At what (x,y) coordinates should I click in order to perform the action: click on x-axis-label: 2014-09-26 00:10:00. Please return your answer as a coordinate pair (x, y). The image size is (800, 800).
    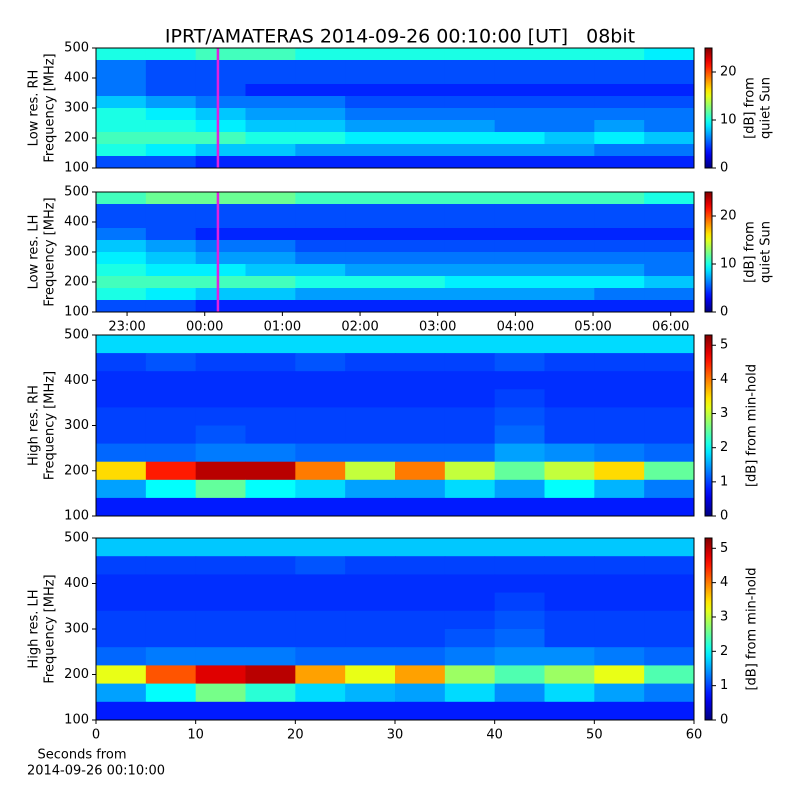
    Looking at the image, I should click on (96, 771).